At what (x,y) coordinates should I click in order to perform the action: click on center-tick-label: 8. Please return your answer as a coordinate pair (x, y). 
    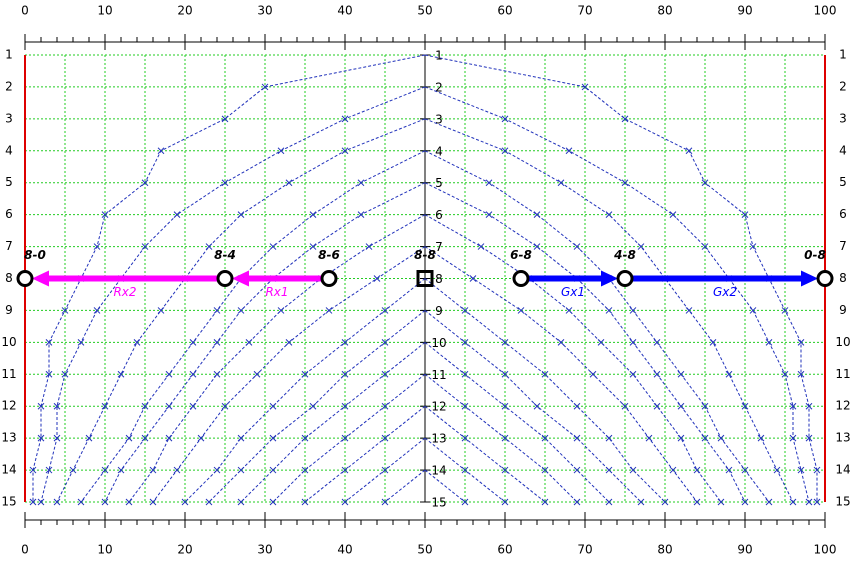
    Looking at the image, I should click on (439, 279).